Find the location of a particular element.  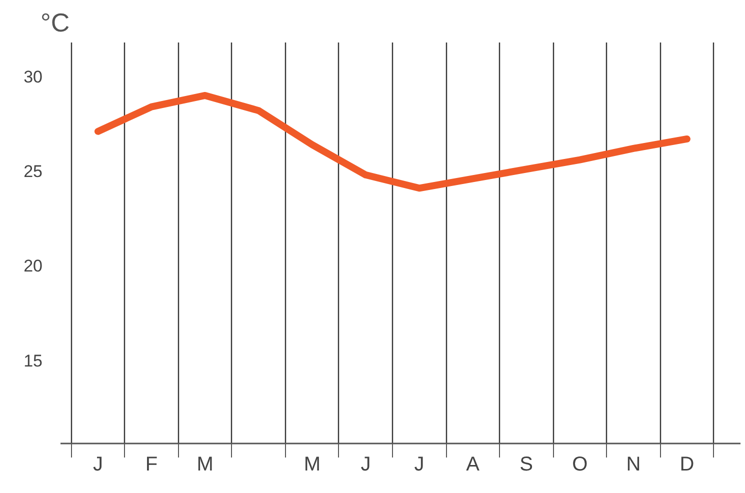

x-tick-label: A is located at coordinates (473, 465).